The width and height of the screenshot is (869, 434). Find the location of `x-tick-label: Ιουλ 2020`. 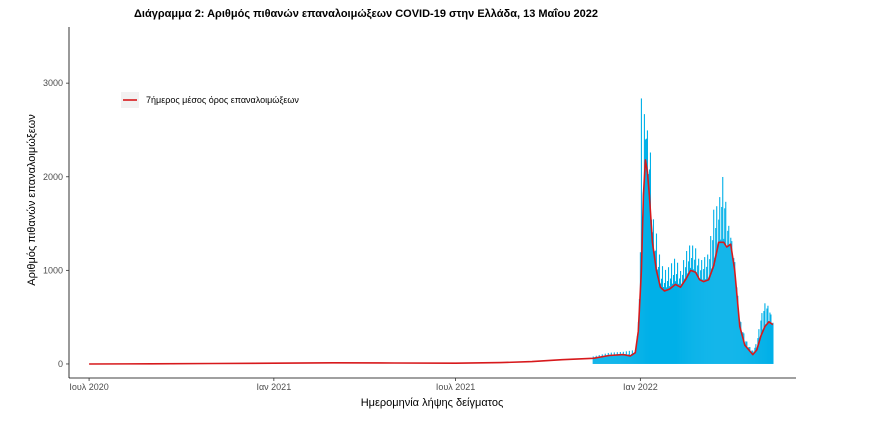

x-tick-label: Ιουλ 2020 is located at coordinates (88, 387).